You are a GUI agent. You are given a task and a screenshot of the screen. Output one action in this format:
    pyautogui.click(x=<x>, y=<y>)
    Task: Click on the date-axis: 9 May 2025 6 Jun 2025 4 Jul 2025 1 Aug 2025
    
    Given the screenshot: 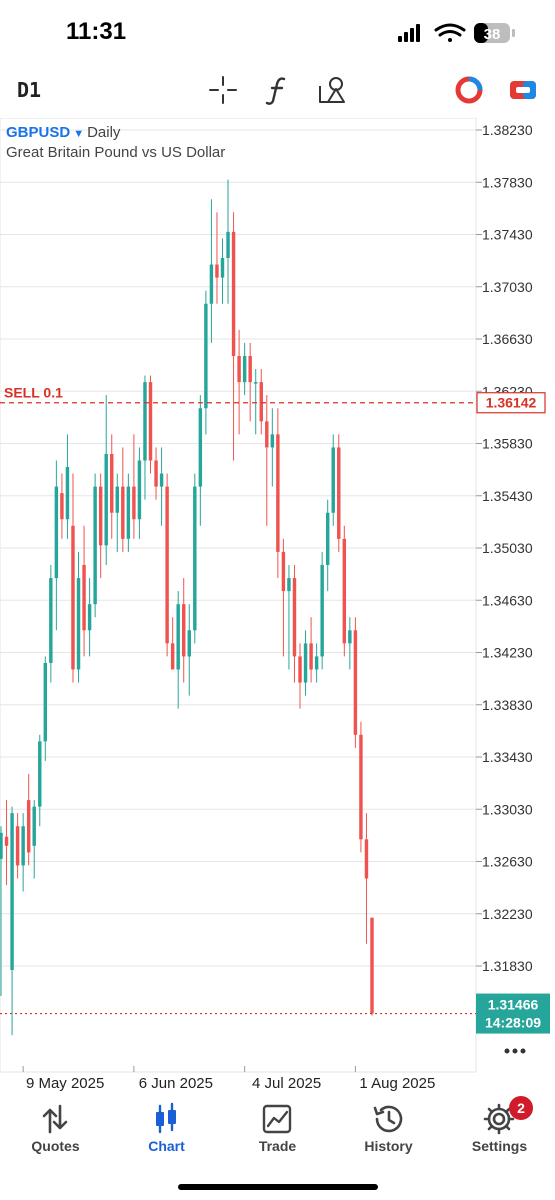 What is the action you would take?
    pyautogui.click(x=228, y=1079)
    